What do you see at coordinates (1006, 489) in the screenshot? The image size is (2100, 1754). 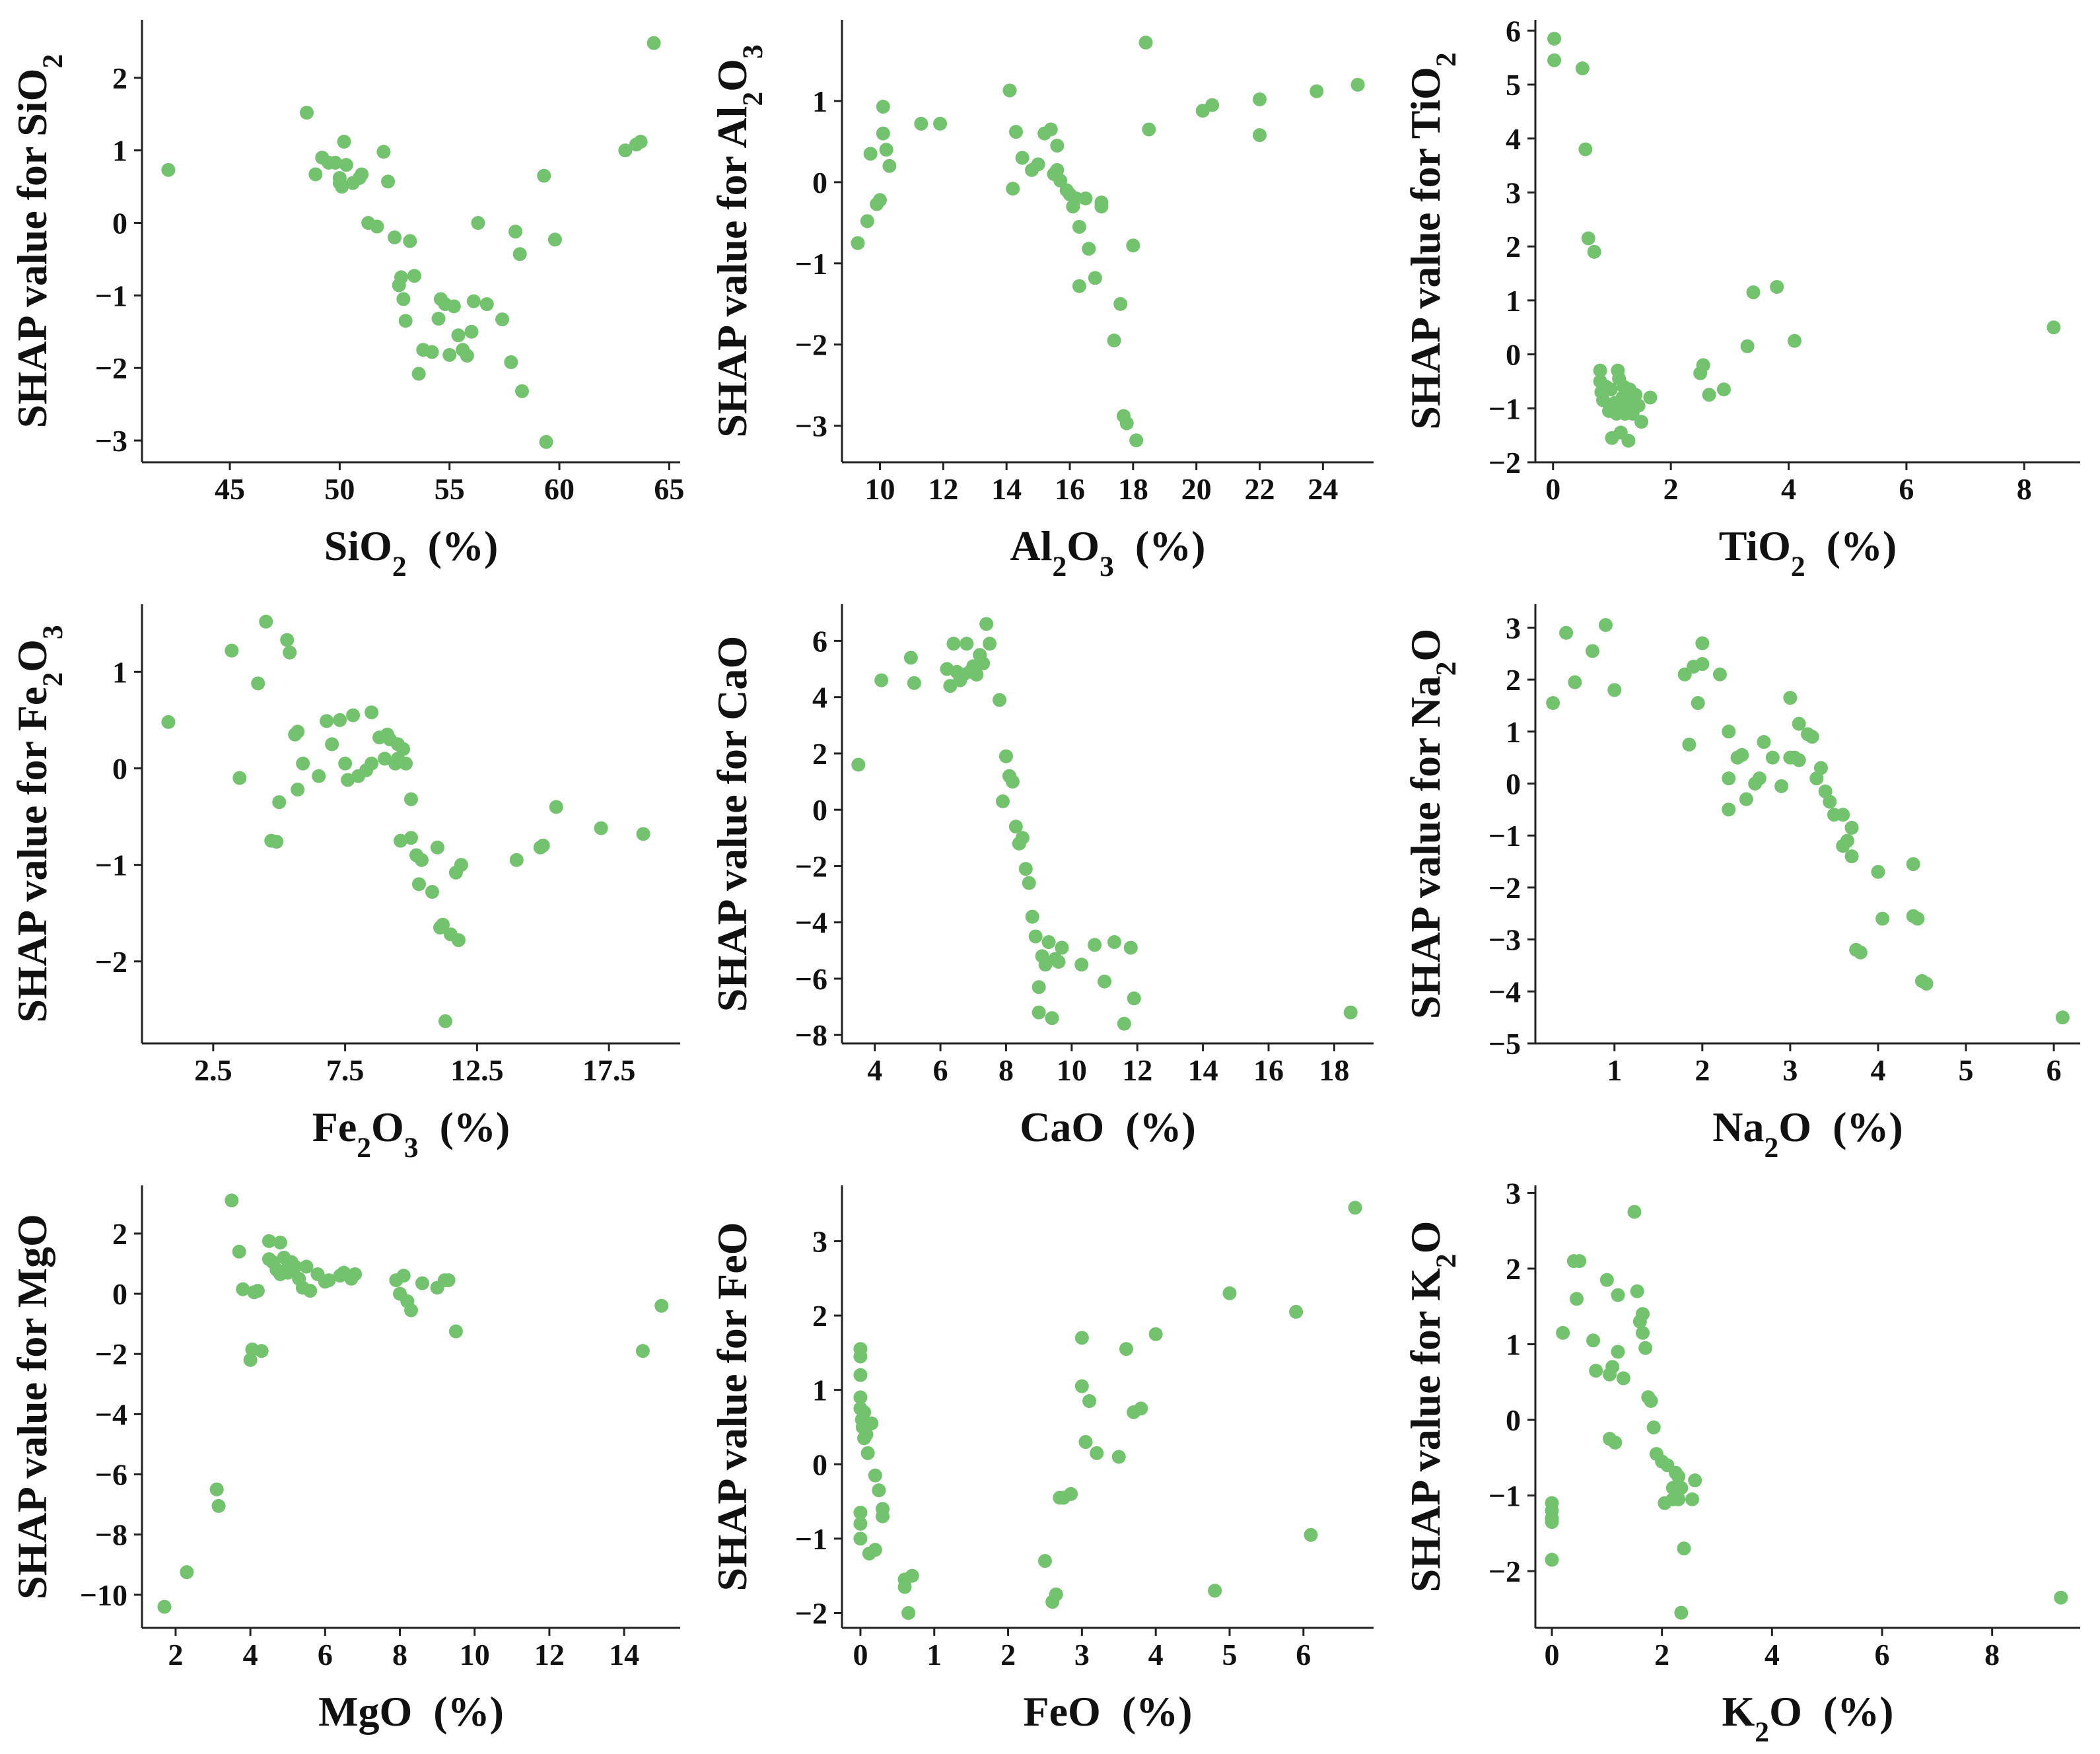 I see `x-tick-label: 14` at bounding box center [1006, 489].